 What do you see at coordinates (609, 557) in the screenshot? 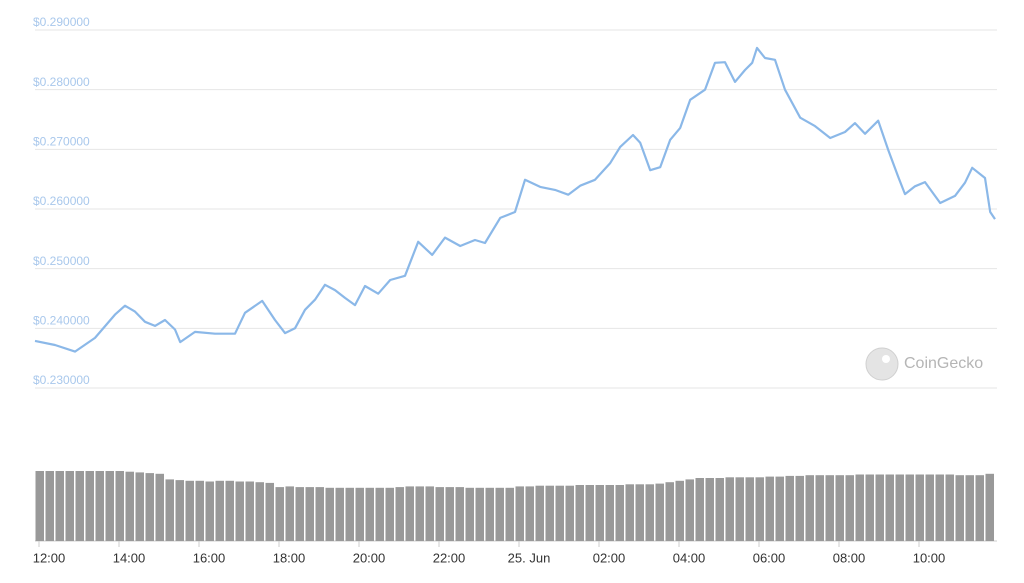
I see `x-tick-label: 02:00` at bounding box center [609, 557].